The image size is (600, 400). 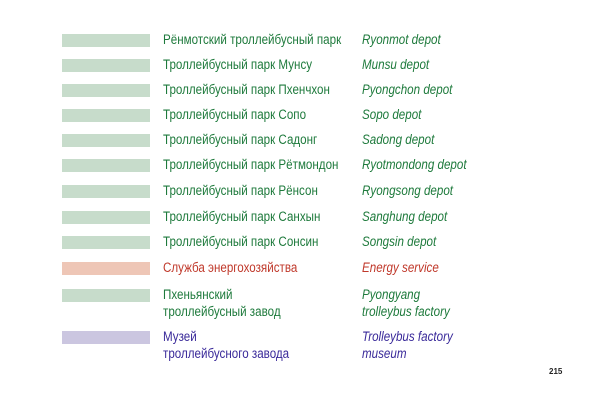 I want to click on russian-label: Троллейбусный парк Сонсин, so click(x=241, y=241).